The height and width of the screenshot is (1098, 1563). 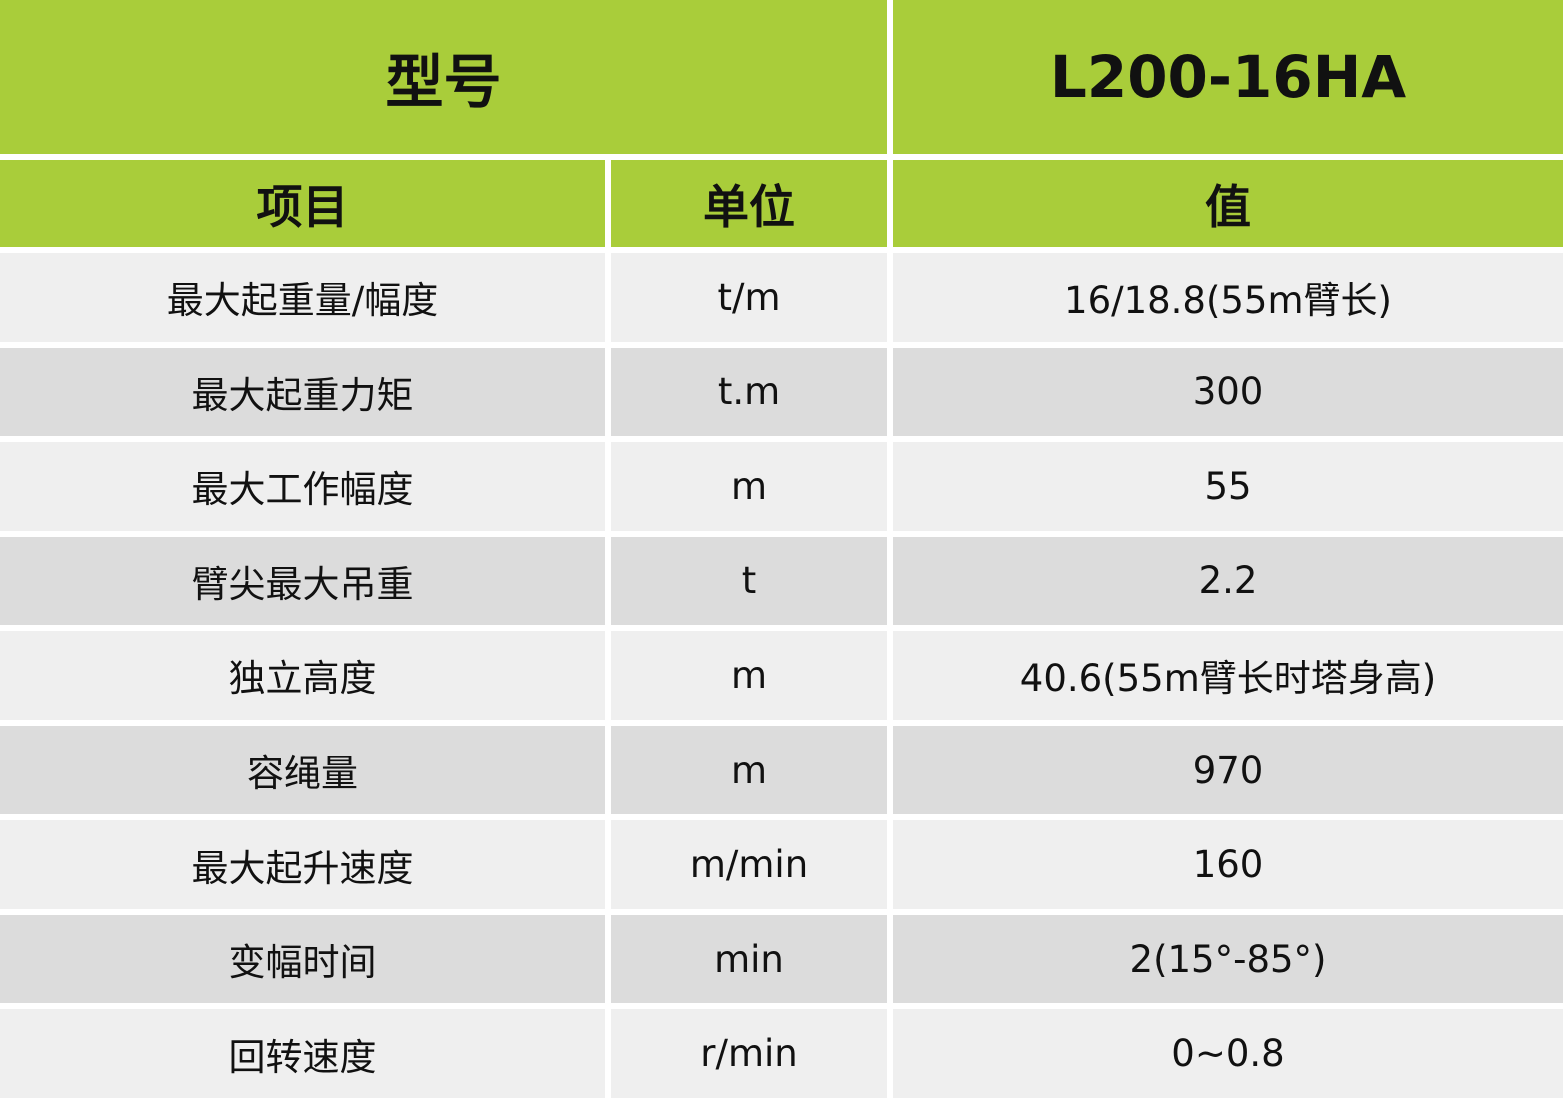 What do you see at coordinates (1228, 392) in the screenshot?
I see `table-cell: 300` at bounding box center [1228, 392].